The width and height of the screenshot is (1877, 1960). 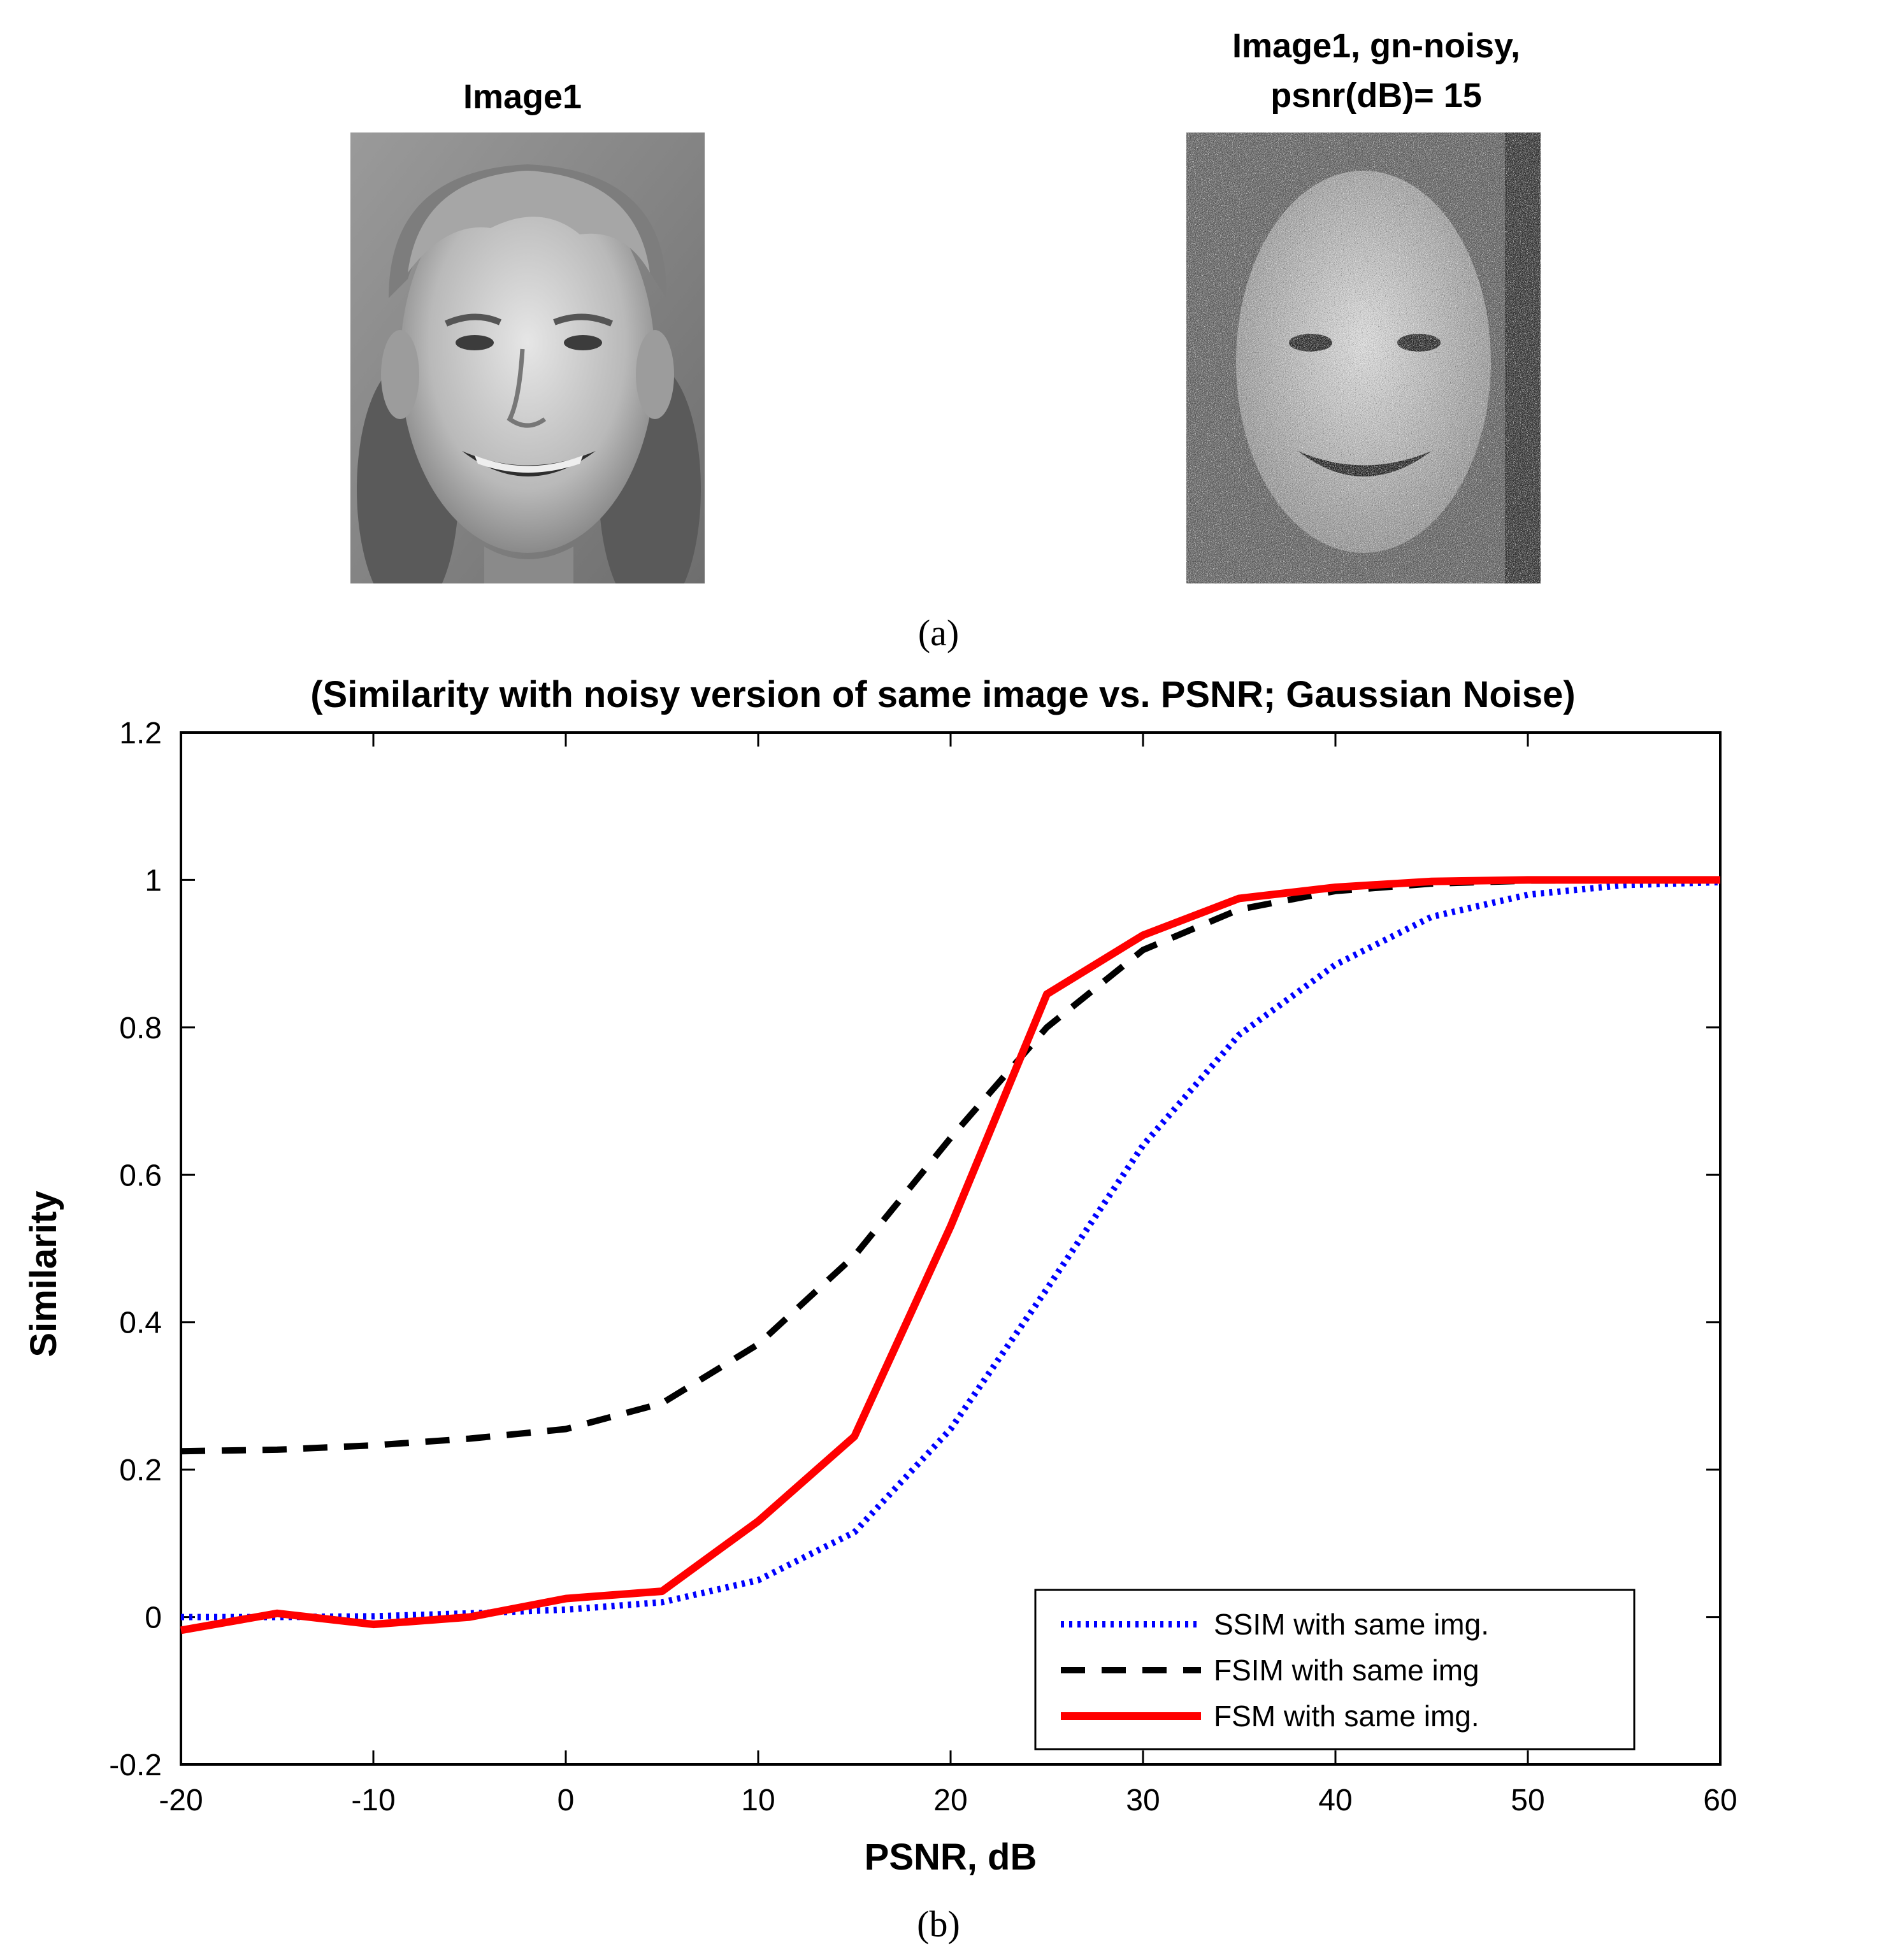 I want to click on x-tick-label: 50, so click(x=1527, y=1801).